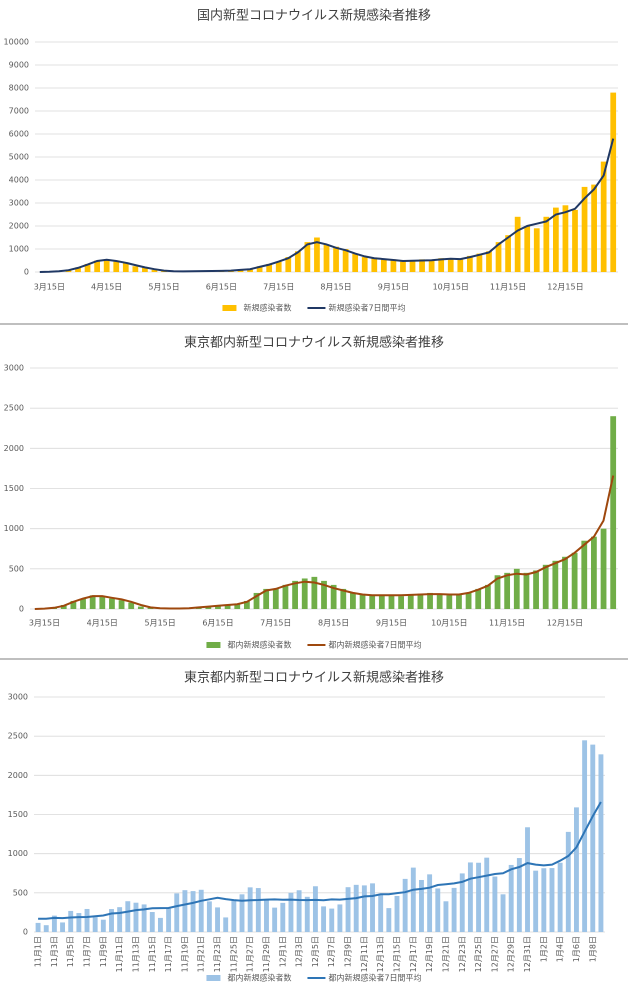  Describe the element at coordinates (184, 954) in the screenshot. I see `x-tick-label: 11月19日` at that location.